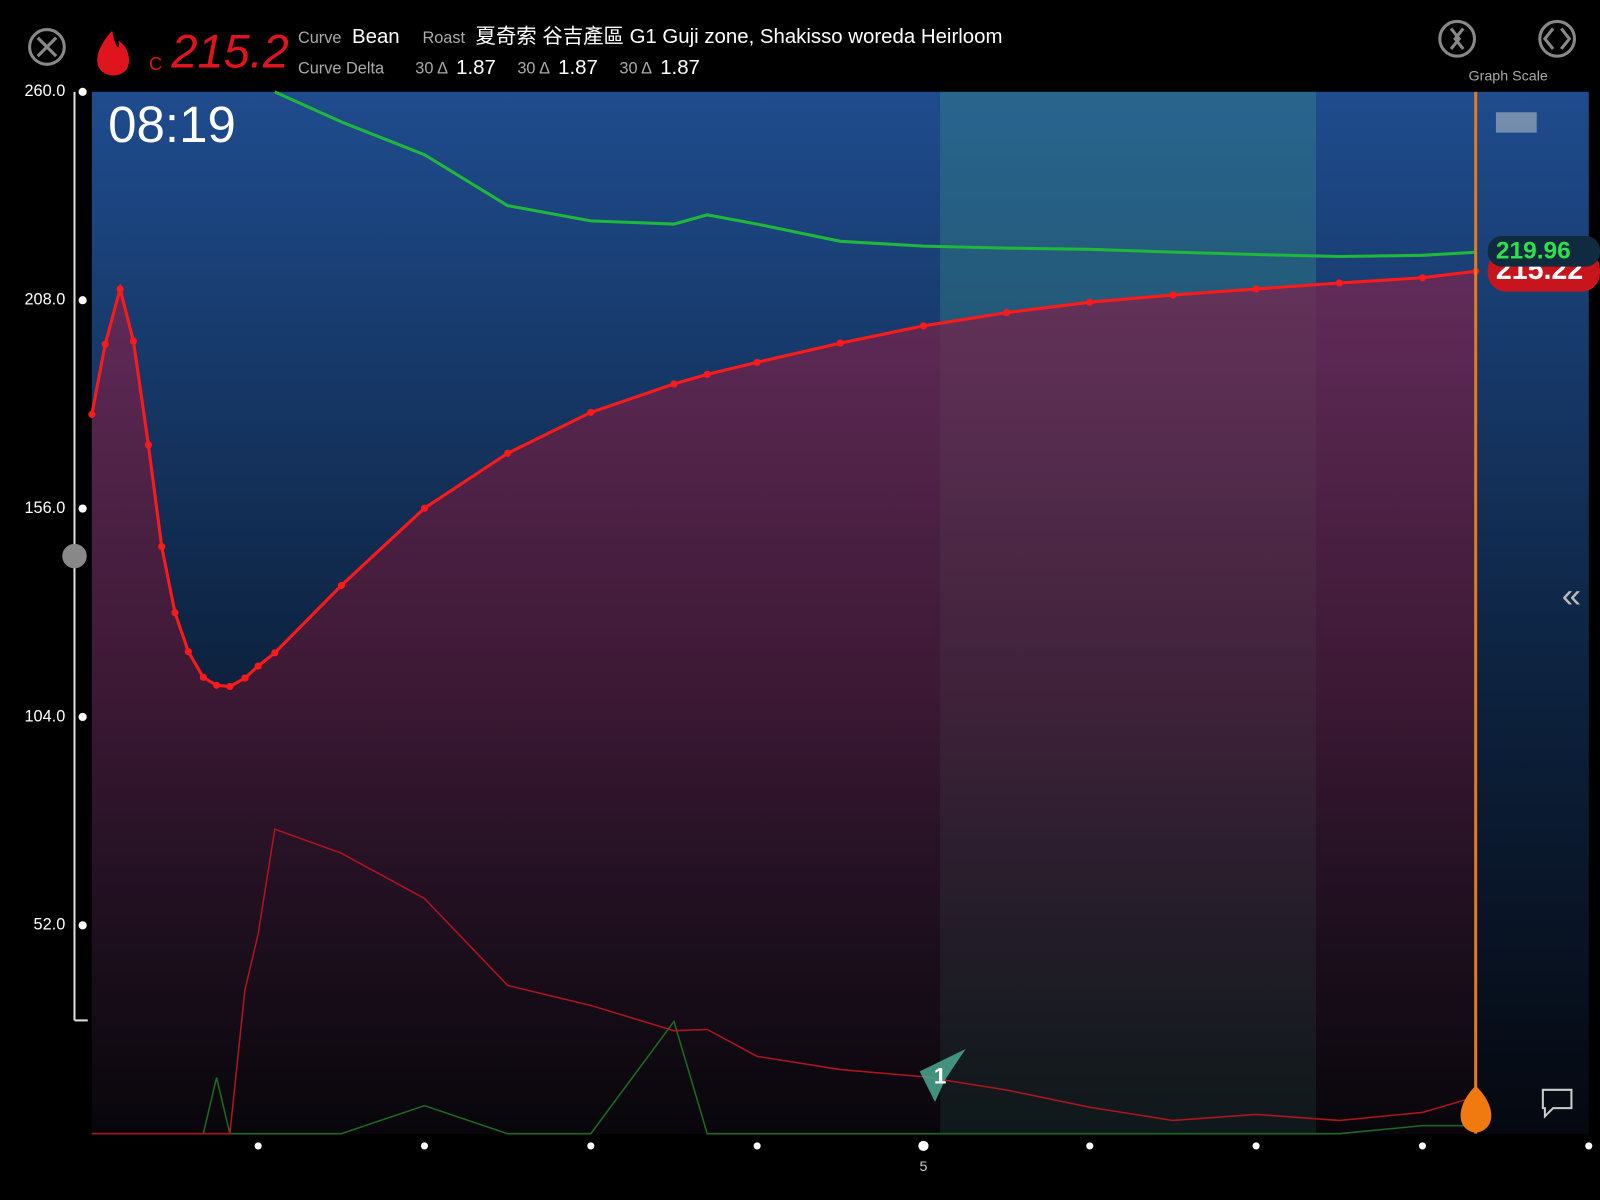 This screenshot has width=1600, height=1200. What do you see at coordinates (1571, 596) in the screenshot?
I see `expand-panel: «` at bounding box center [1571, 596].